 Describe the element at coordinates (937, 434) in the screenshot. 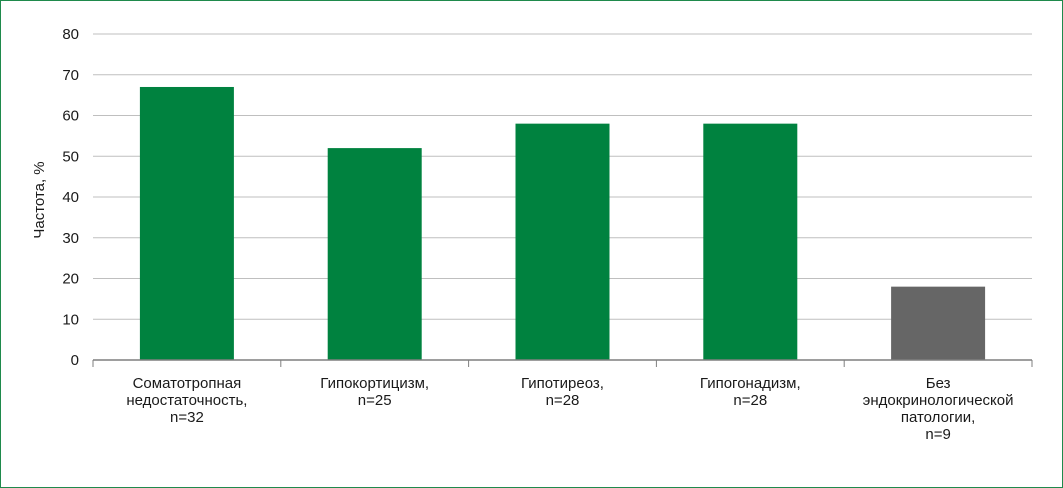

I see `category-label-line: n=9` at that location.